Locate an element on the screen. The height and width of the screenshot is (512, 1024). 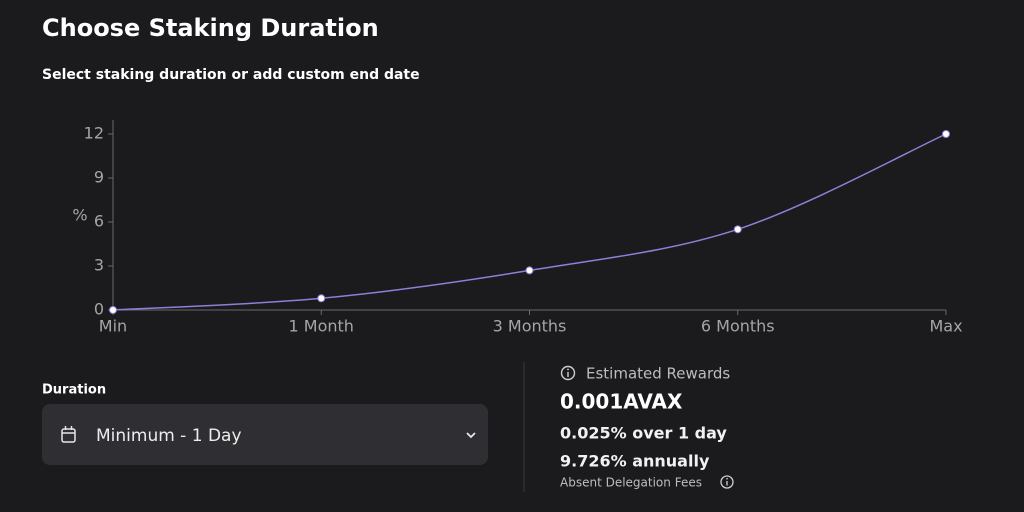
y-axis-label: % is located at coordinates (79, 215).